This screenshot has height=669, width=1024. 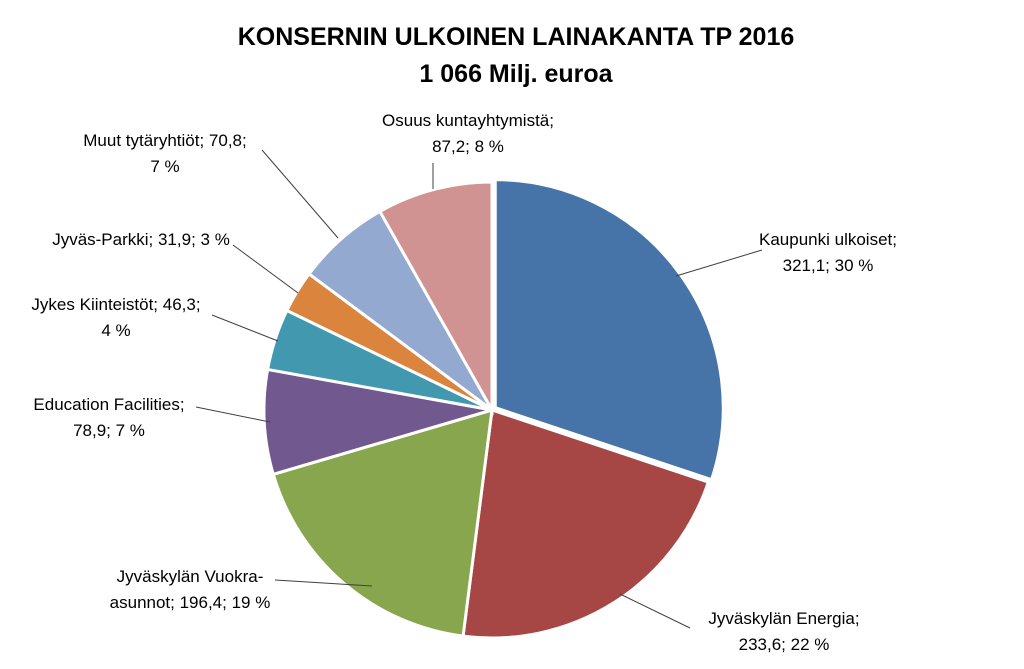 I want to click on slice-label-jyvaskylan-energia: Jyväskylän Energia; 233,6; 22 %, so click(x=783, y=631).